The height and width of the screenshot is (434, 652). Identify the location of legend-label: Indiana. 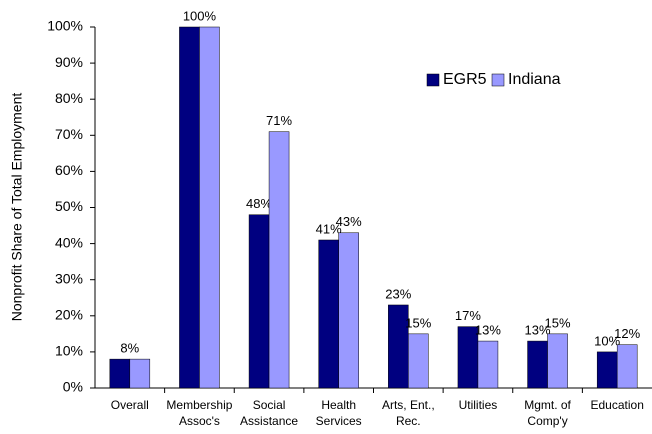
(534, 79).